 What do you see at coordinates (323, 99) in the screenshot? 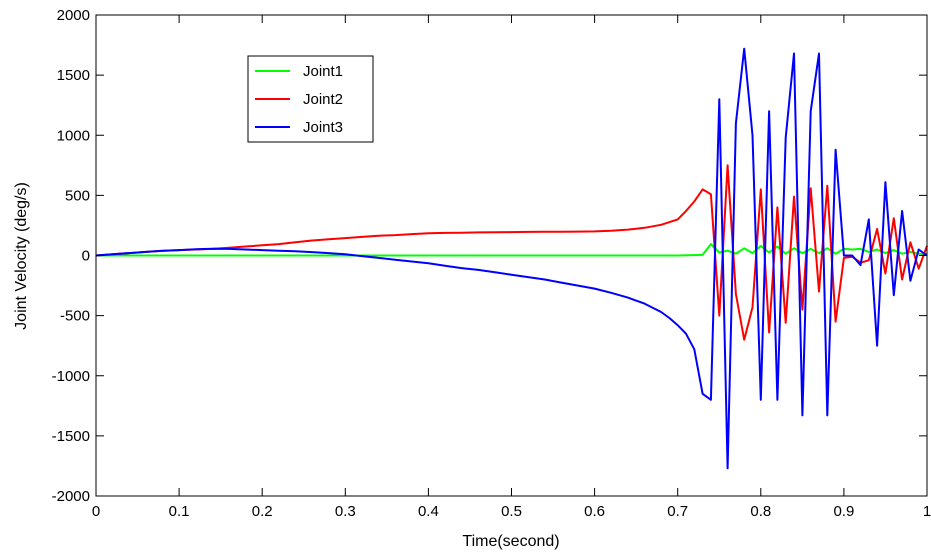
I see `legend-label-joint2: Joint2` at bounding box center [323, 99].